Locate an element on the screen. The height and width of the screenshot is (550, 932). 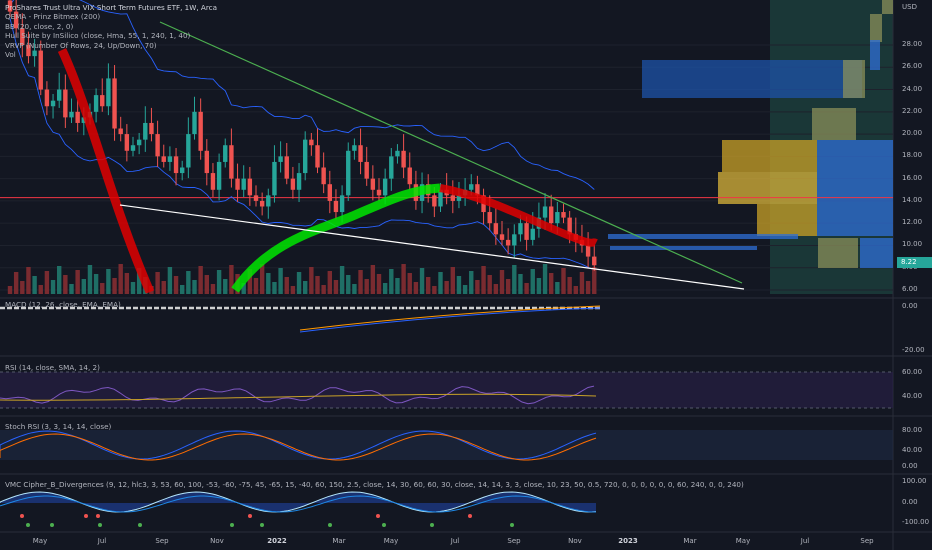
indicator-bb: BB (20, close, 2, 0) is located at coordinates (39, 26).